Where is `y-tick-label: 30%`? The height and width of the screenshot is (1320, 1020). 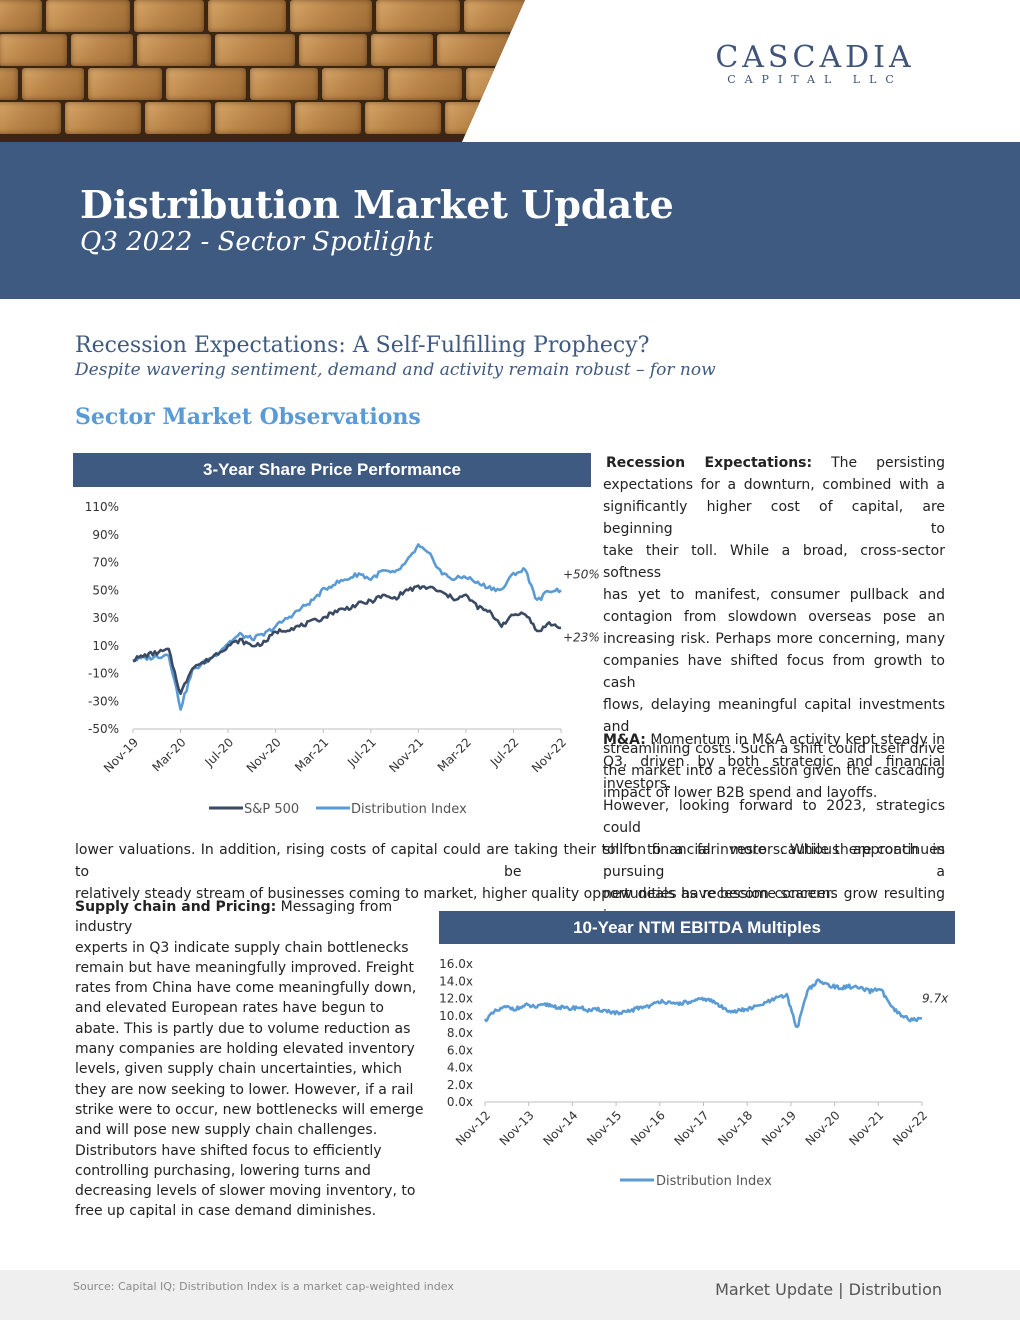 y-tick-label: 30% is located at coordinates (105, 618).